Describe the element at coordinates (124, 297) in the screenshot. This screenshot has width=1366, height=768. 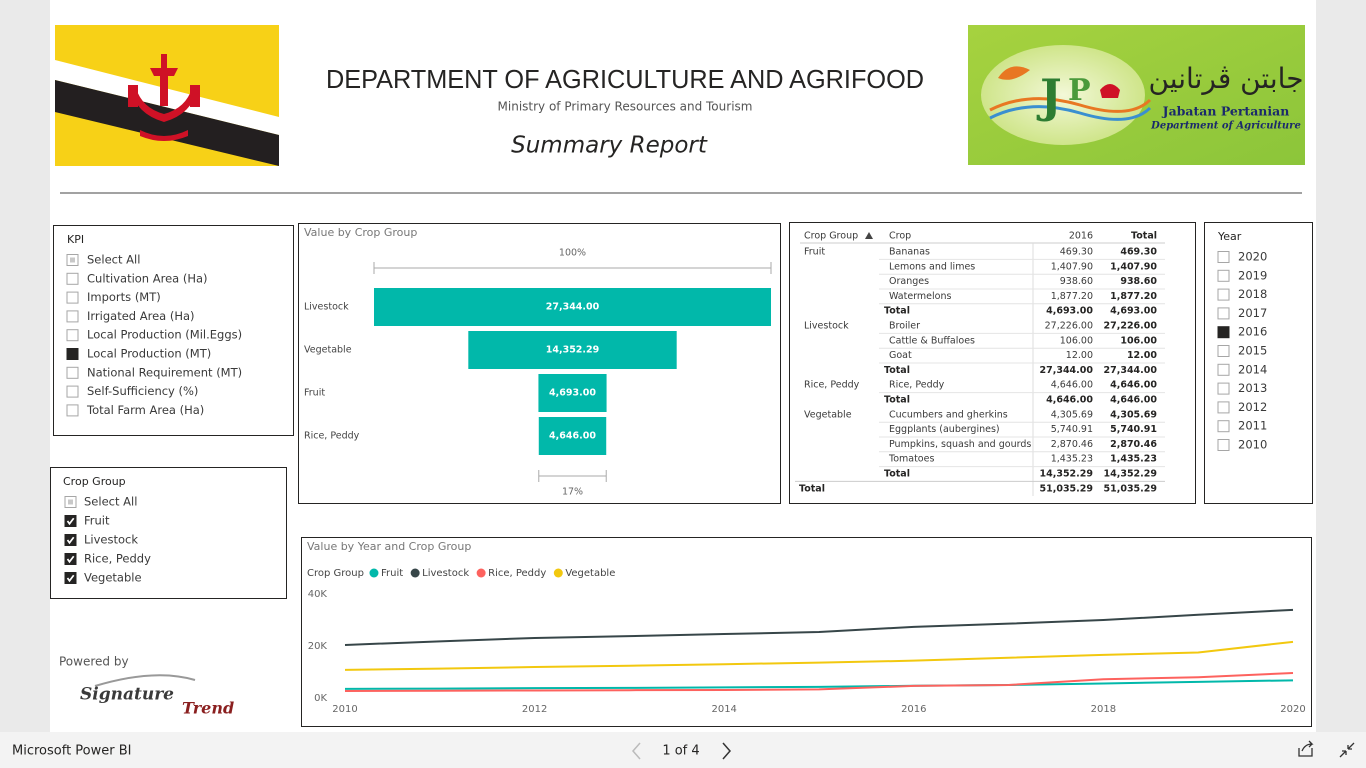
I see `slicer-option-label: Imports (MT)` at that location.